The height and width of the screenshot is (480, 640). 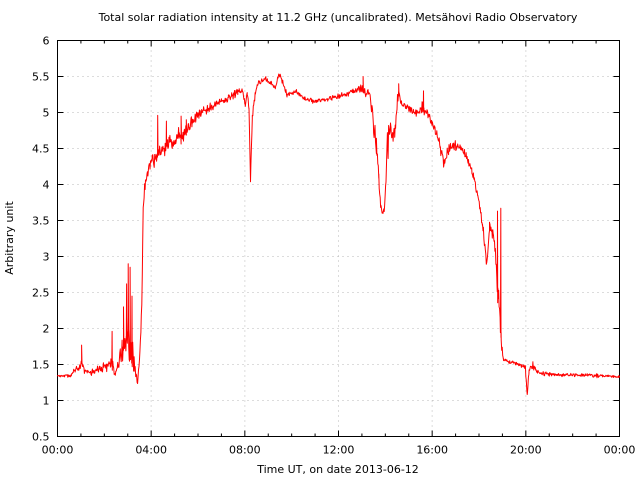 What do you see at coordinates (46, 113) in the screenshot?
I see `y-tick-label: 5` at bounding box center [46, 113].